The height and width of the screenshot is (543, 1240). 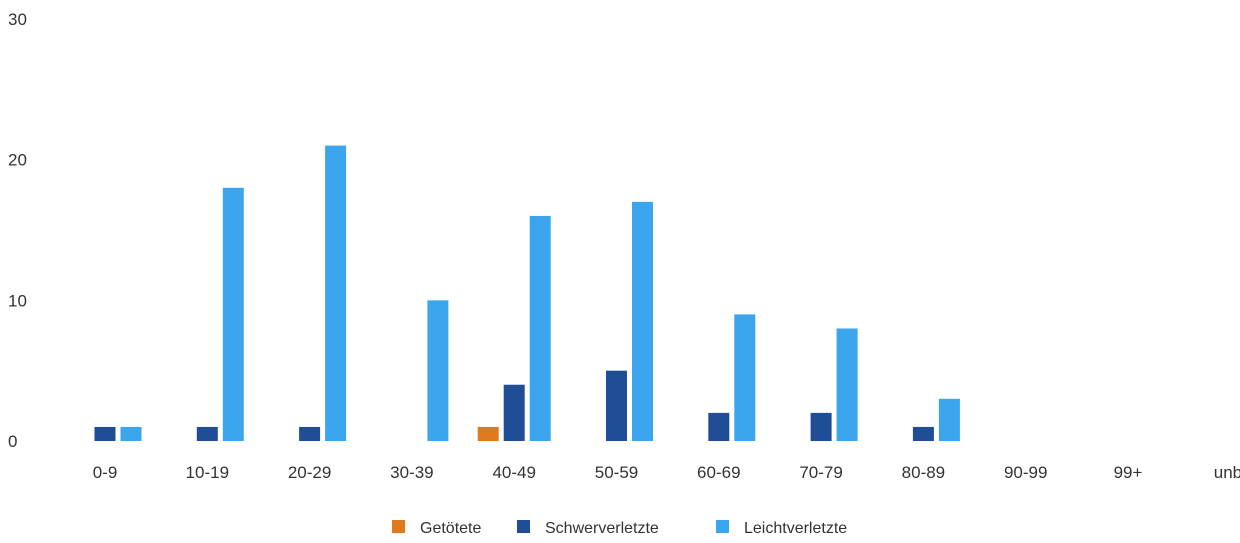 What do you see at coordinates (450, 528) in the screenshot?
I see `legend-label-getötete: Getötete` at bounding box center [450, 528].